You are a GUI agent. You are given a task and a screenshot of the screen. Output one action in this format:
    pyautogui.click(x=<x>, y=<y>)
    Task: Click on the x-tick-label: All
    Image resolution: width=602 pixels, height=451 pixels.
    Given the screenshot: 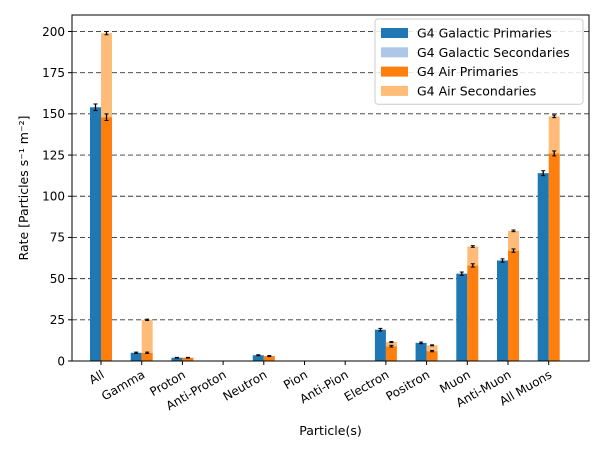 What is the action you would take?
    pyautogui.click(x=97, y=377)
    